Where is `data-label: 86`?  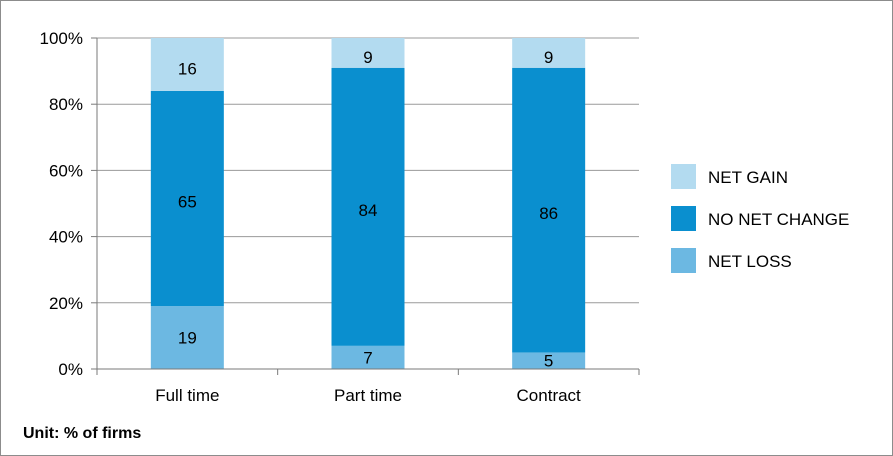 data-label: 86 is located at coordinates (548, 213).